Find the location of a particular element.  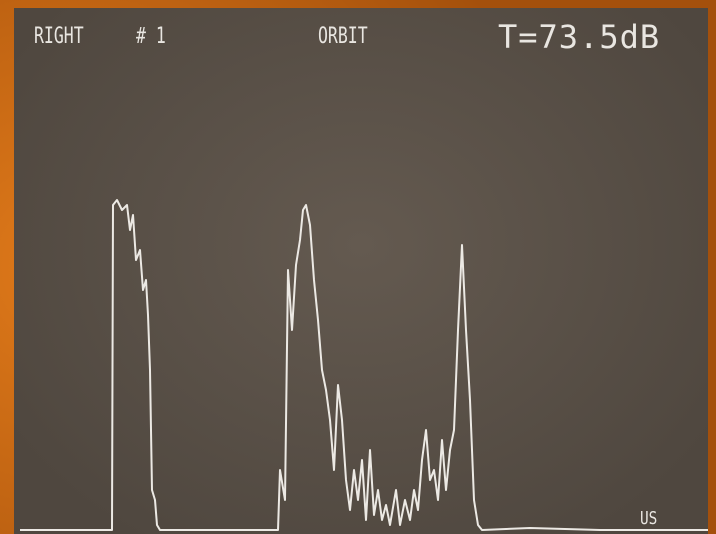

unit-label: US is located at coordinates (649, 518).